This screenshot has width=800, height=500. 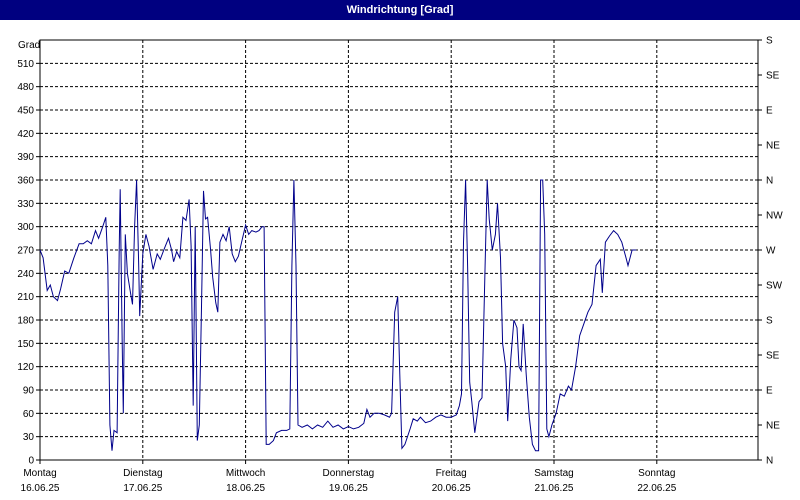 I want to click on y-tick-label: 240, so click(x=25, y=274).